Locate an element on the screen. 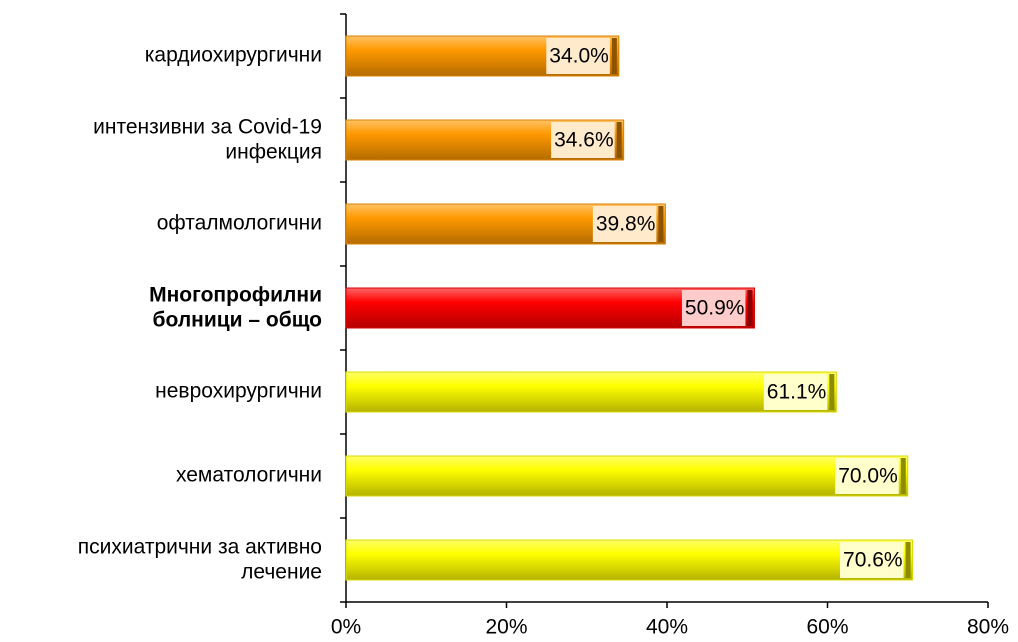  value-label: 39.8% is located at coordinates (626, 224).